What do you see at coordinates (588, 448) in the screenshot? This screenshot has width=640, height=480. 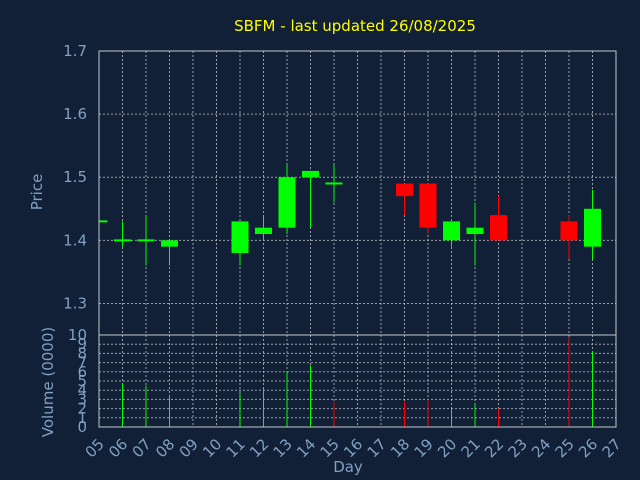 I see `x-tick-label: 26` at bounding box center [588, 448].